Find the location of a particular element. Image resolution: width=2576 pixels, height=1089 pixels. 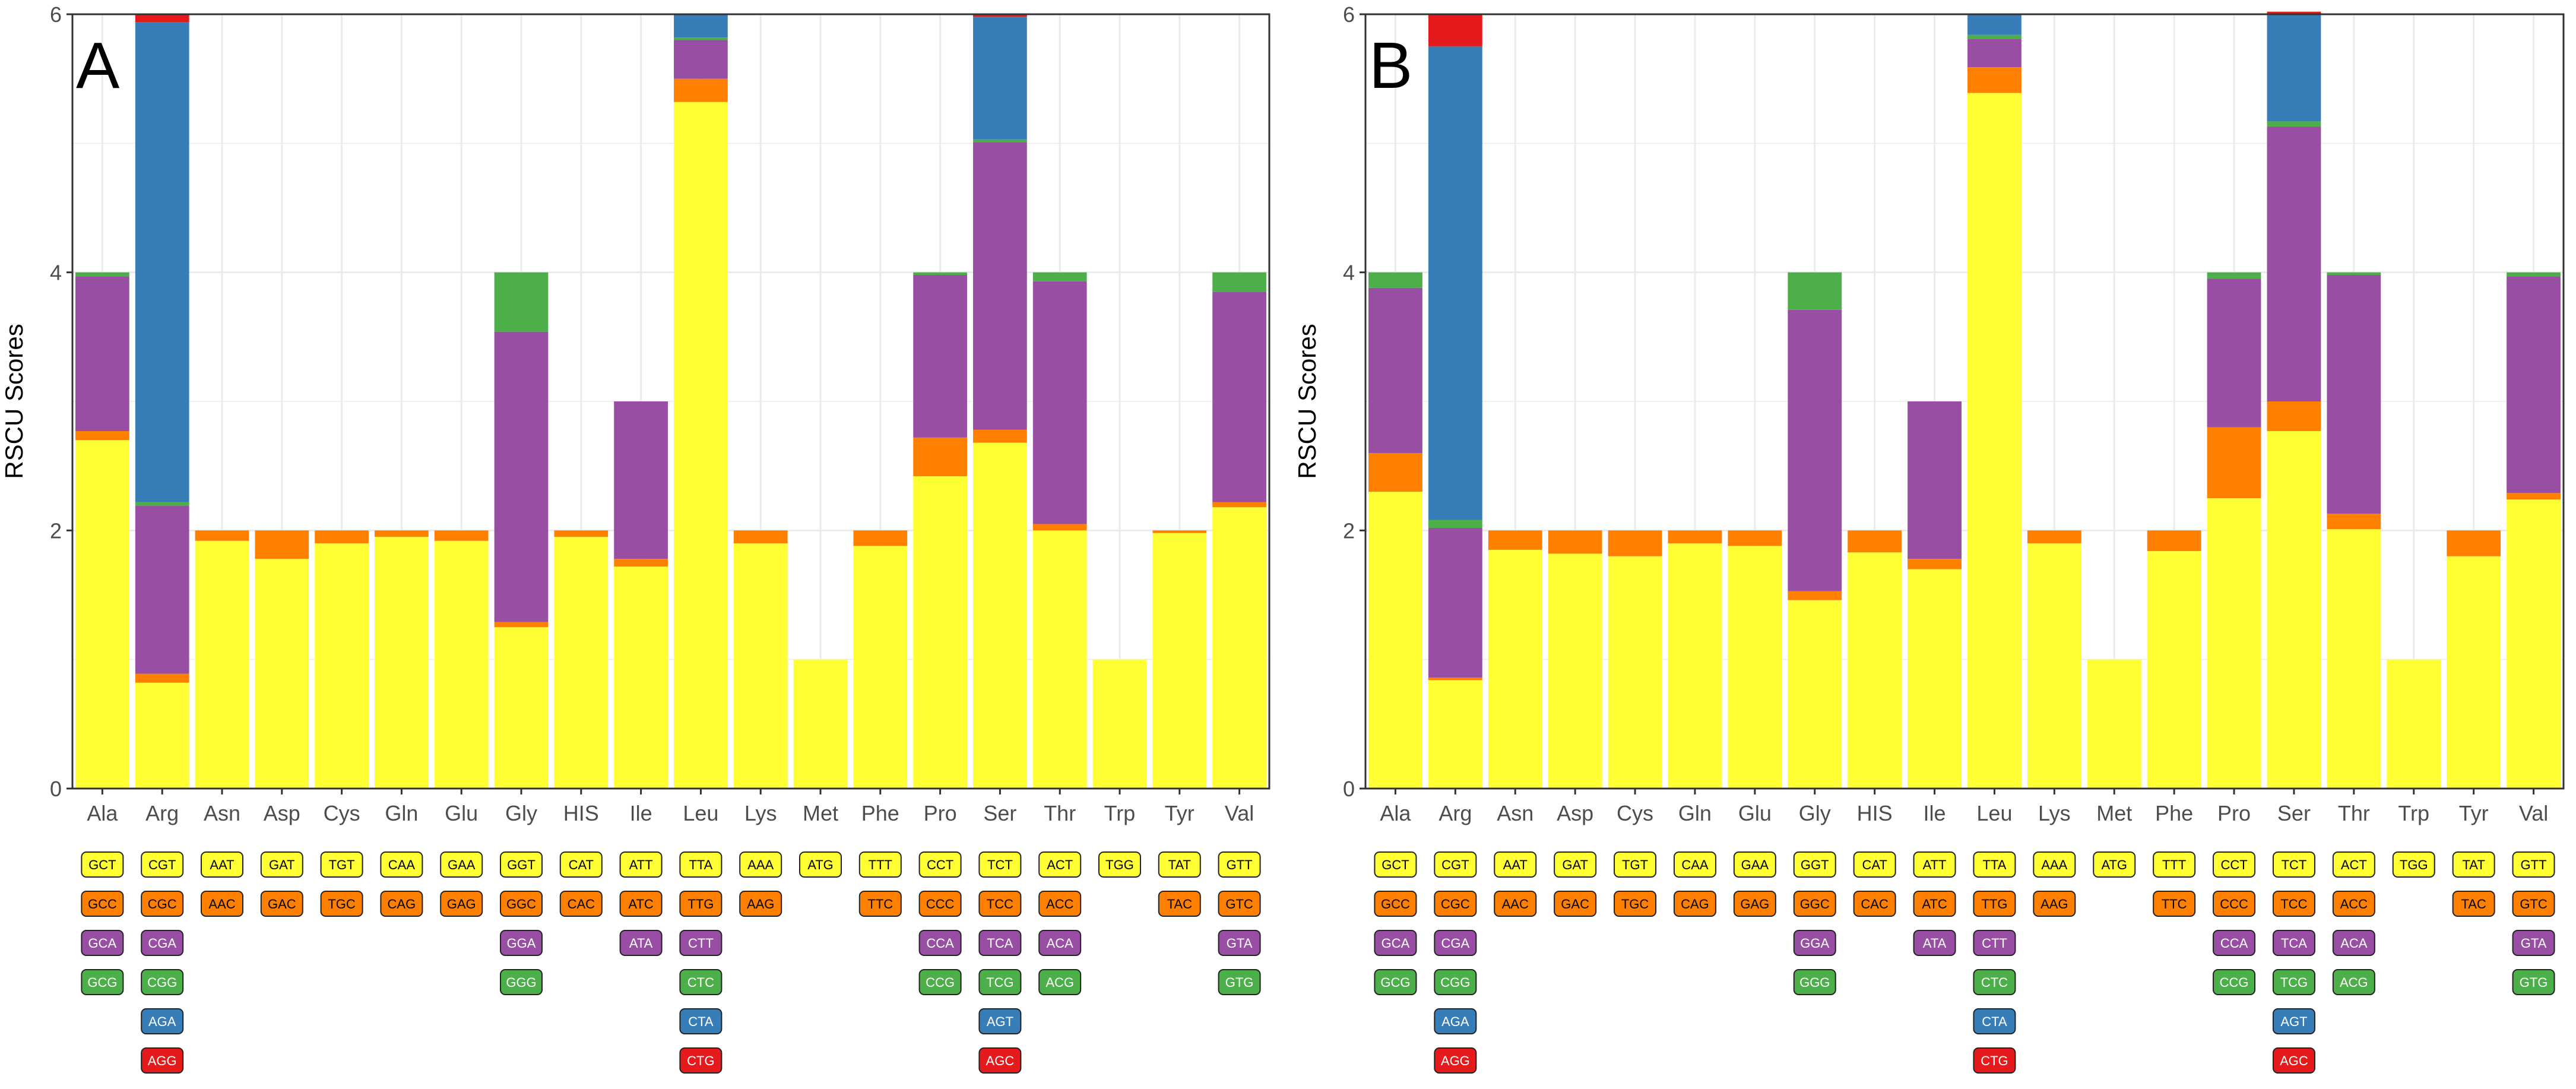

panel-label: A is located at coordinates (98, 66).